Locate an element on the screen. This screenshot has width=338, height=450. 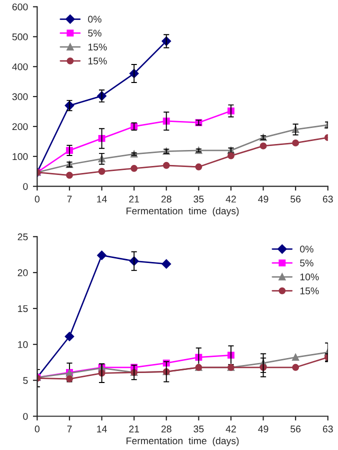
y-tick-label: 500 is located at coordinates (20, 36).